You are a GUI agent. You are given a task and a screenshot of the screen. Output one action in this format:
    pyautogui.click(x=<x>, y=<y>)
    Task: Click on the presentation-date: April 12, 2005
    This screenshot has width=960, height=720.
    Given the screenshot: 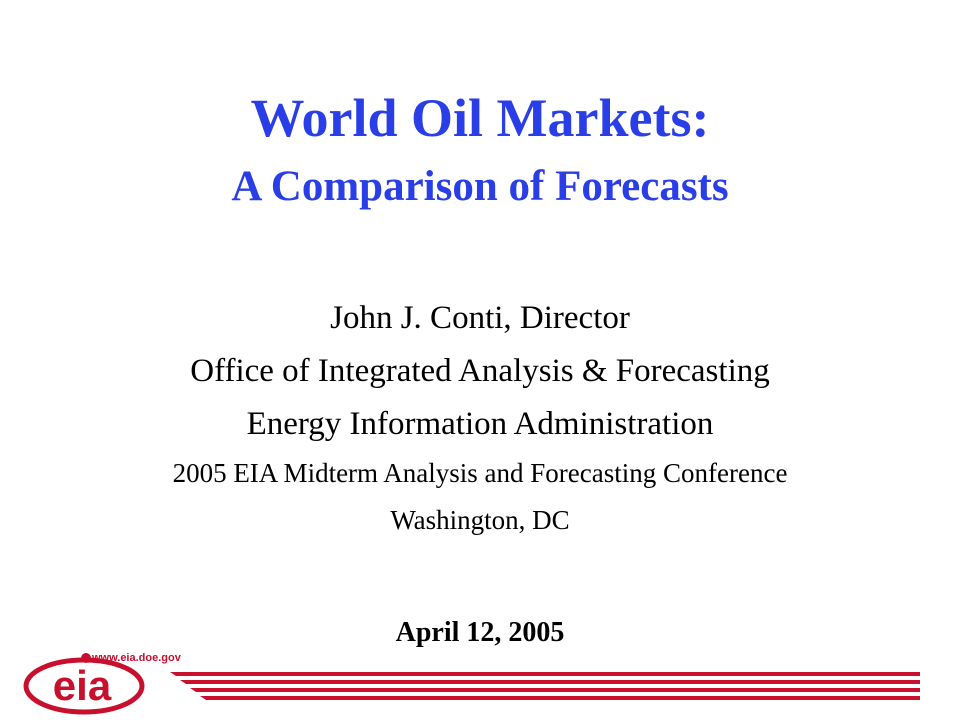 What is the action you would take?
    pyautogui.click(x=480, y=632)
    